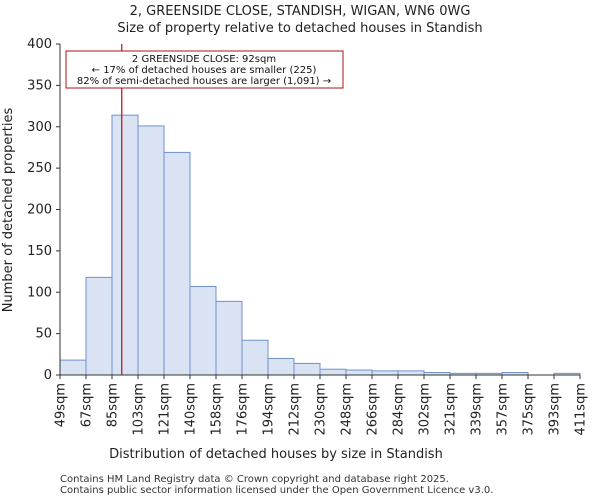 This screenshot has width=600, height=500. I want to click on bar-67sqm, so click(99, 326).